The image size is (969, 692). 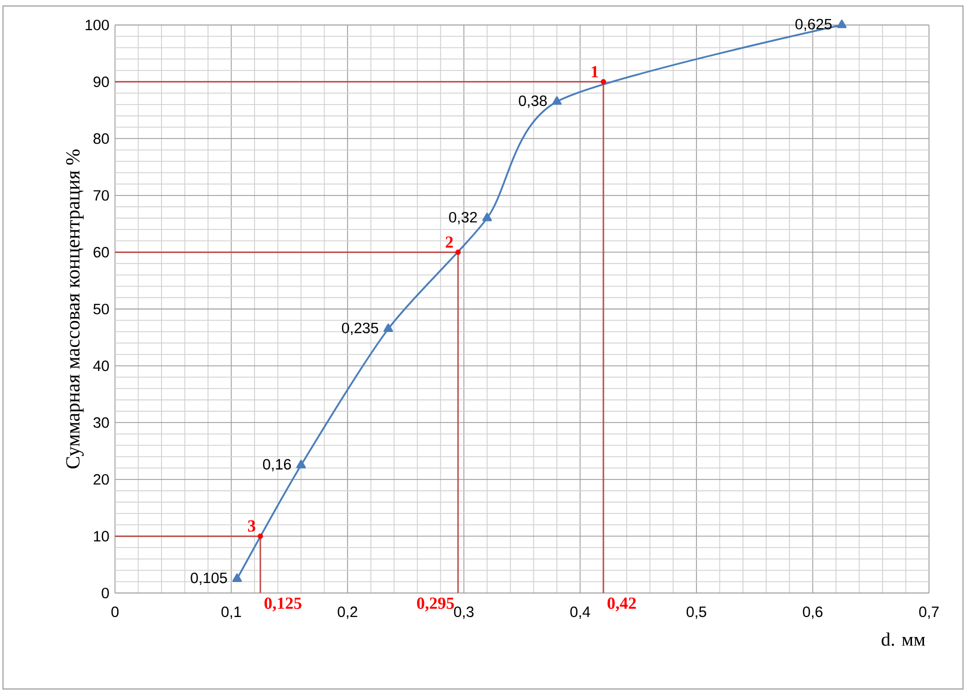 What do you see at coordinates (277, 465) in the screenshot?
I see `annotation: 0,16` at bounding box center [277, 465].